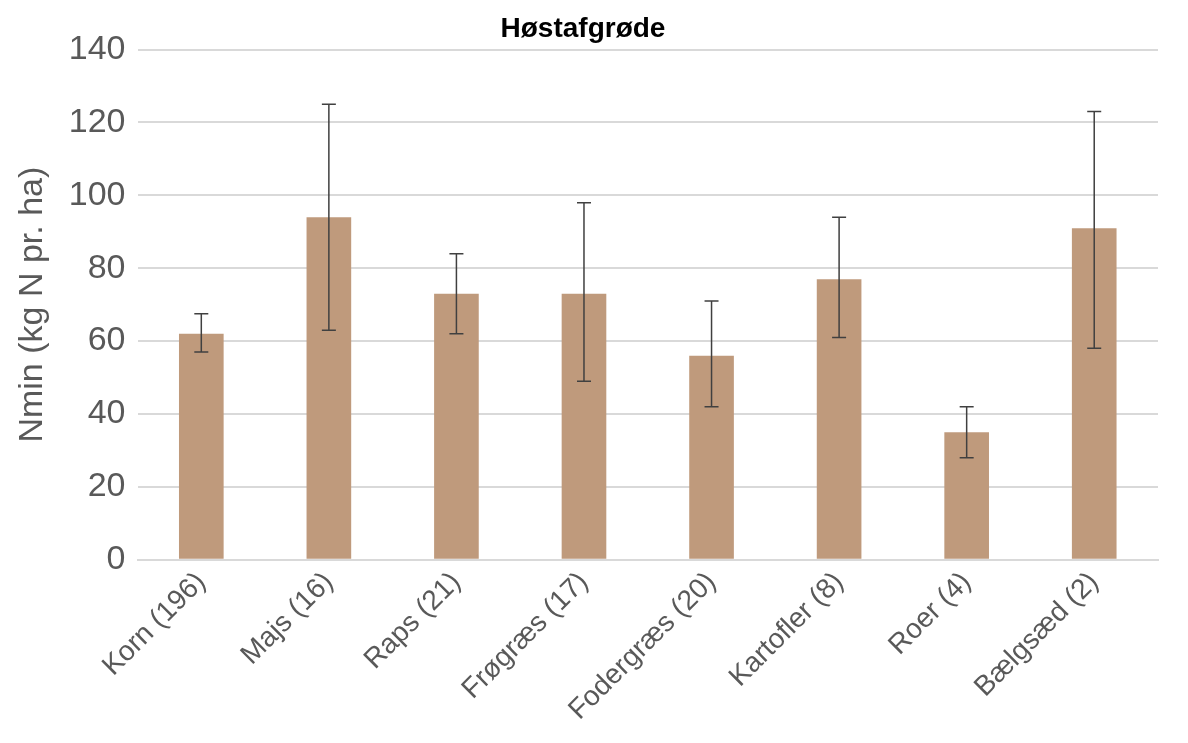  What do you see at coordinates (106, 411) in the screenshot?
I see `y-tick-label: 40` at bounding box center [106, 411].